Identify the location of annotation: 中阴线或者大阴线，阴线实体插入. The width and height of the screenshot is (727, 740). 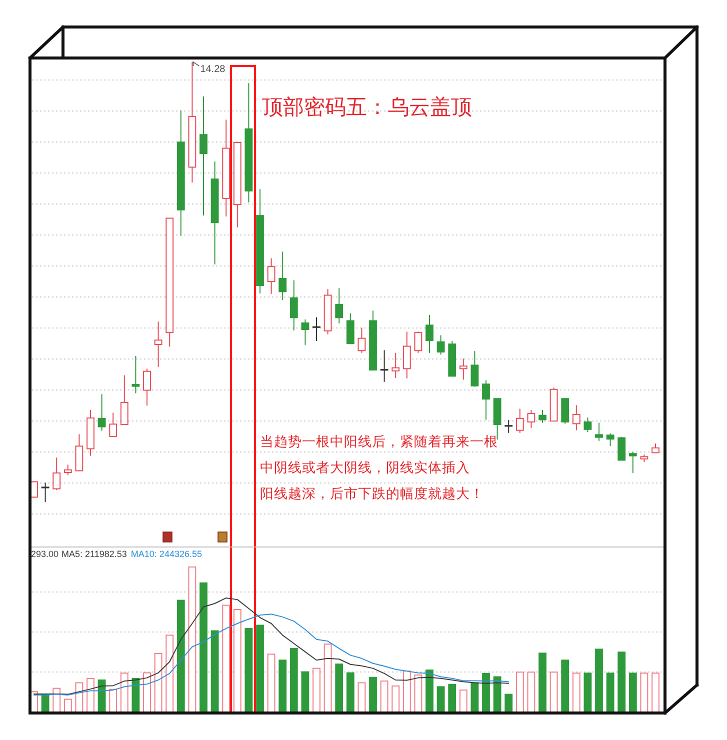
(365, 467).